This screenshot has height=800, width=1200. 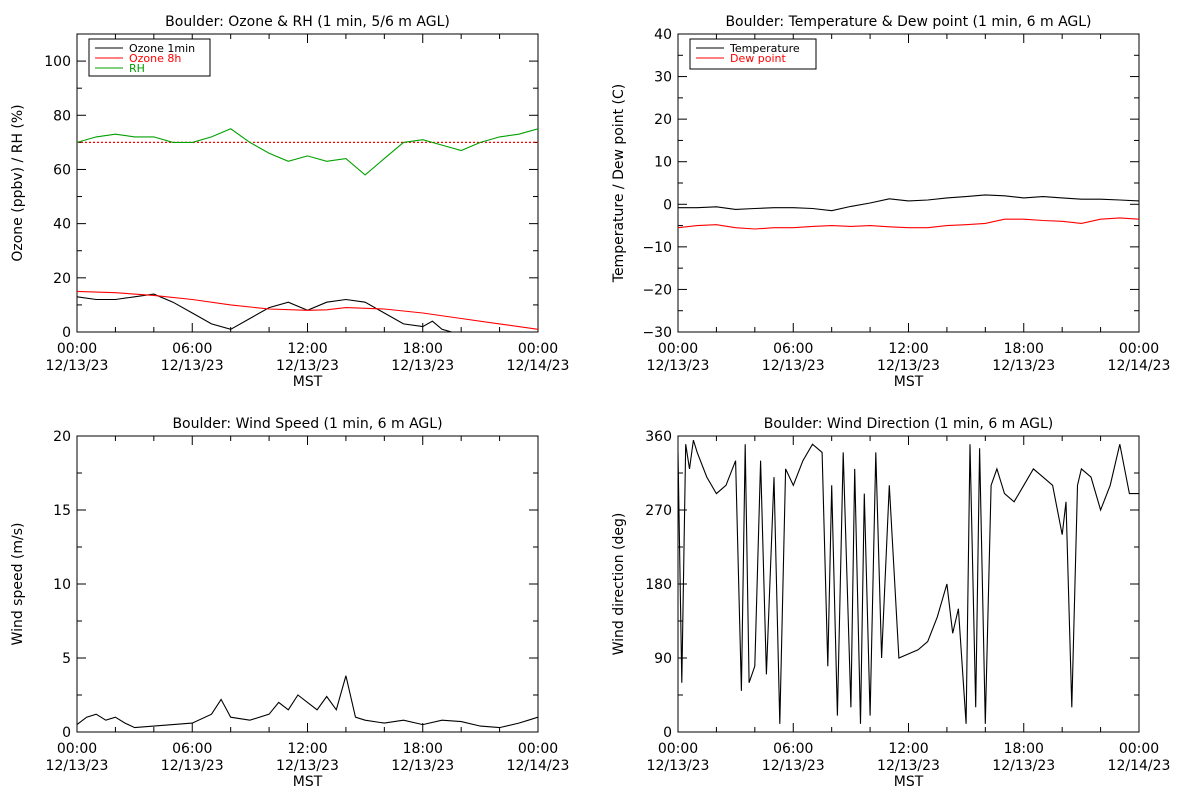 What do you see at coordinates (657, 290) in the screenshot?
I see `y-tick-label: −20` at bounding box center [657, 290].